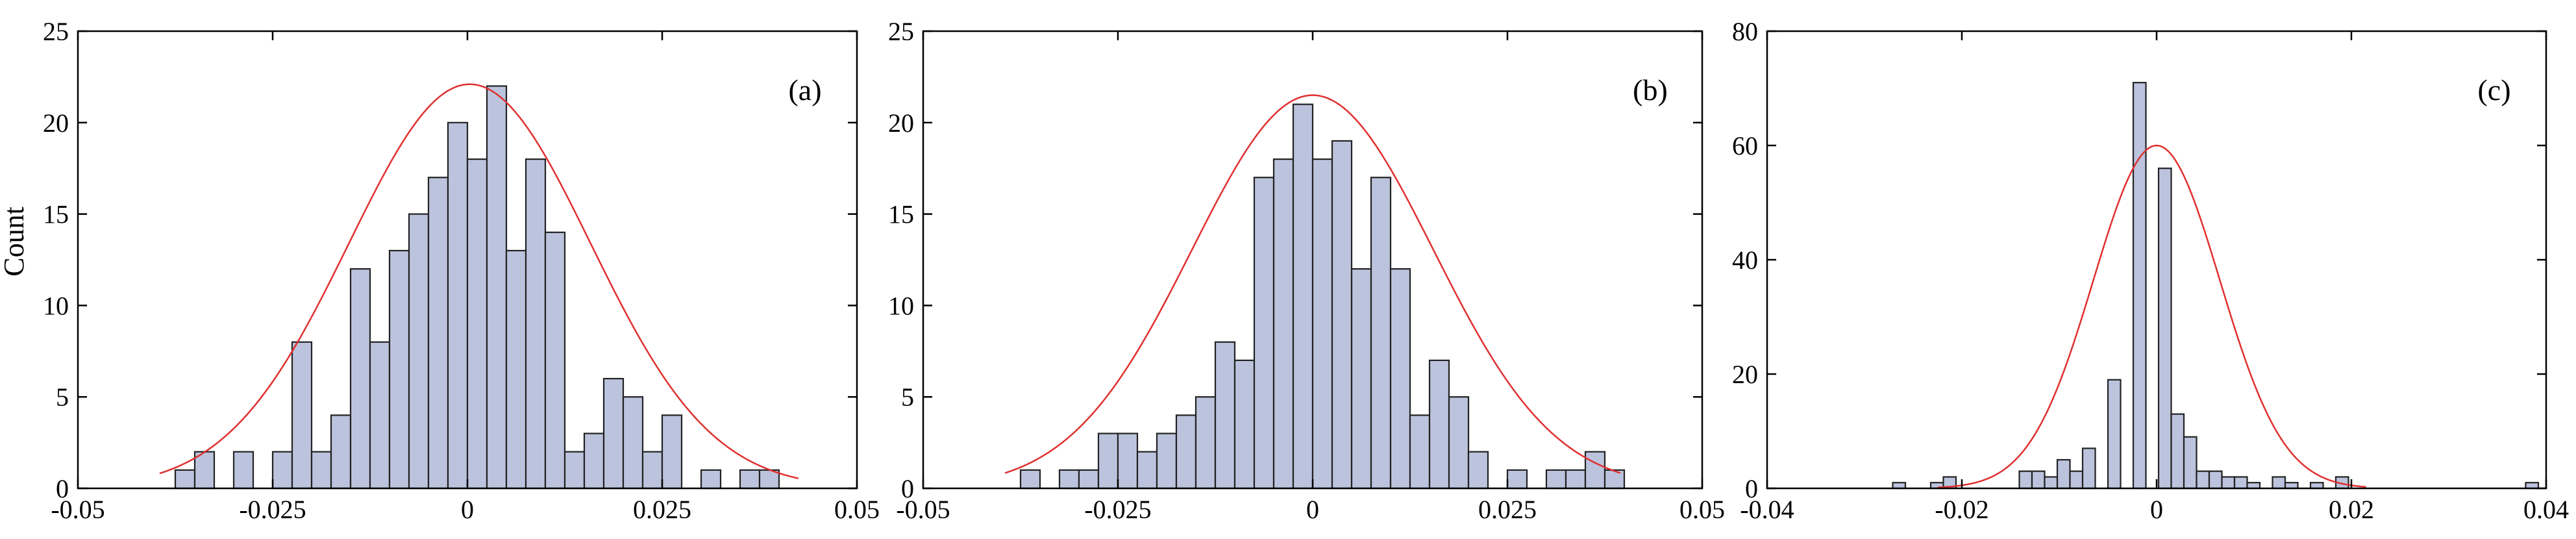 Image resolution: width=2576 pixels, height=539 pixels. I want to click on y-tick-label: 15, so click(56, 214).